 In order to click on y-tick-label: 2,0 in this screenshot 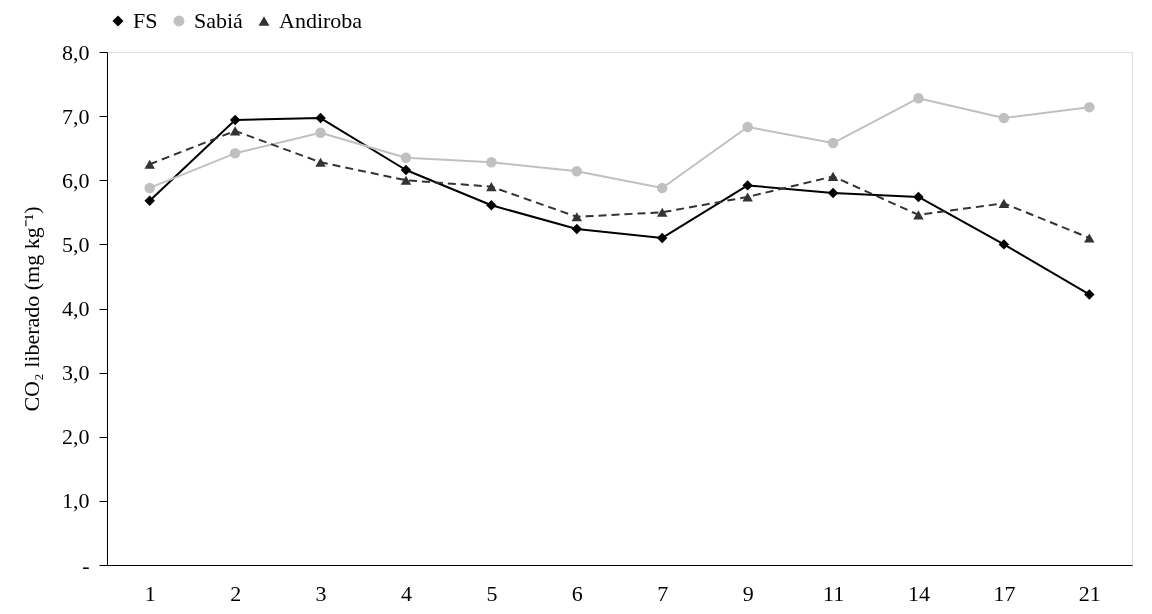, I will do `click(76, 437)`.